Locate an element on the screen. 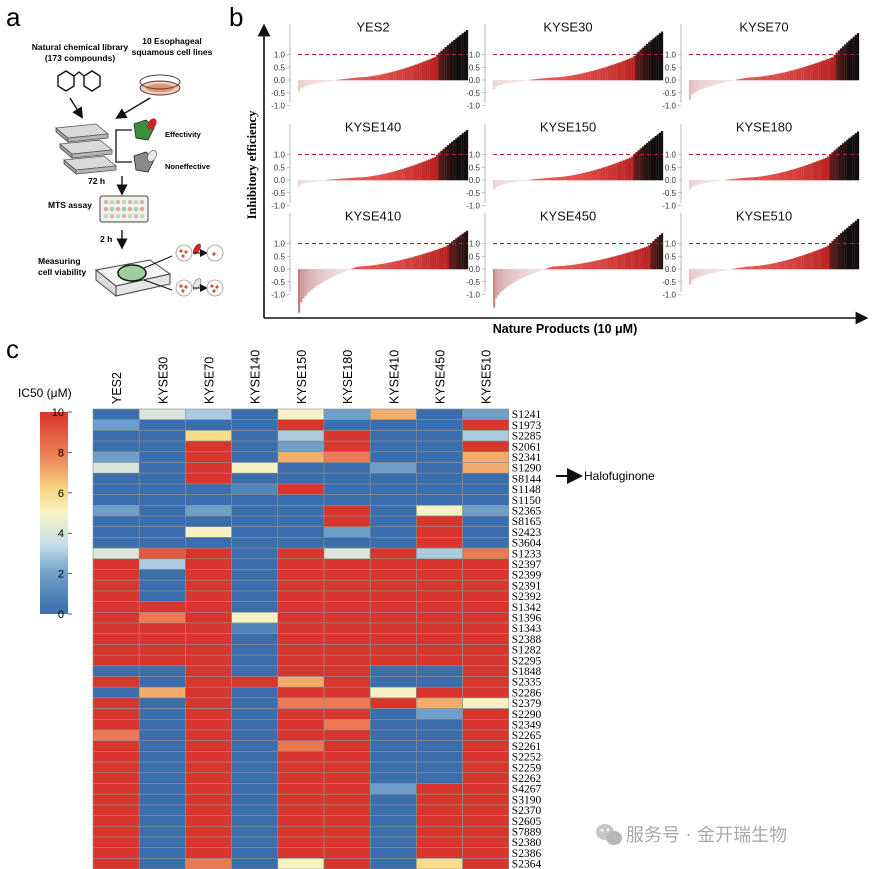 The height and width of the screenshot is (869, 876). y-tick-label: 0.5 is located at coordinates (475, 167).